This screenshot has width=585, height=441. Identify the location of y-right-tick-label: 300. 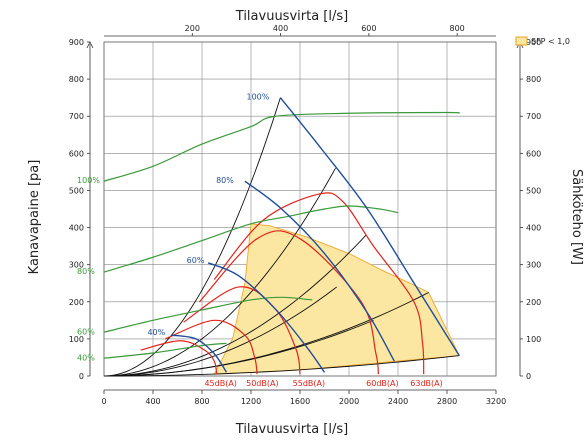
(533, 265).